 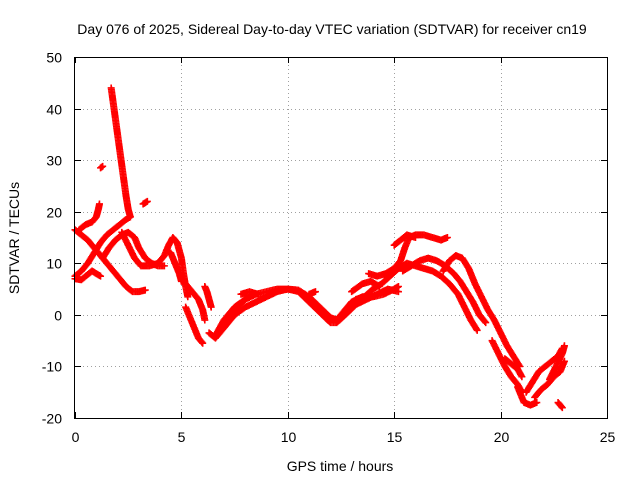 I want to click on y-tick-label: -20, so click(x=52, y=419).